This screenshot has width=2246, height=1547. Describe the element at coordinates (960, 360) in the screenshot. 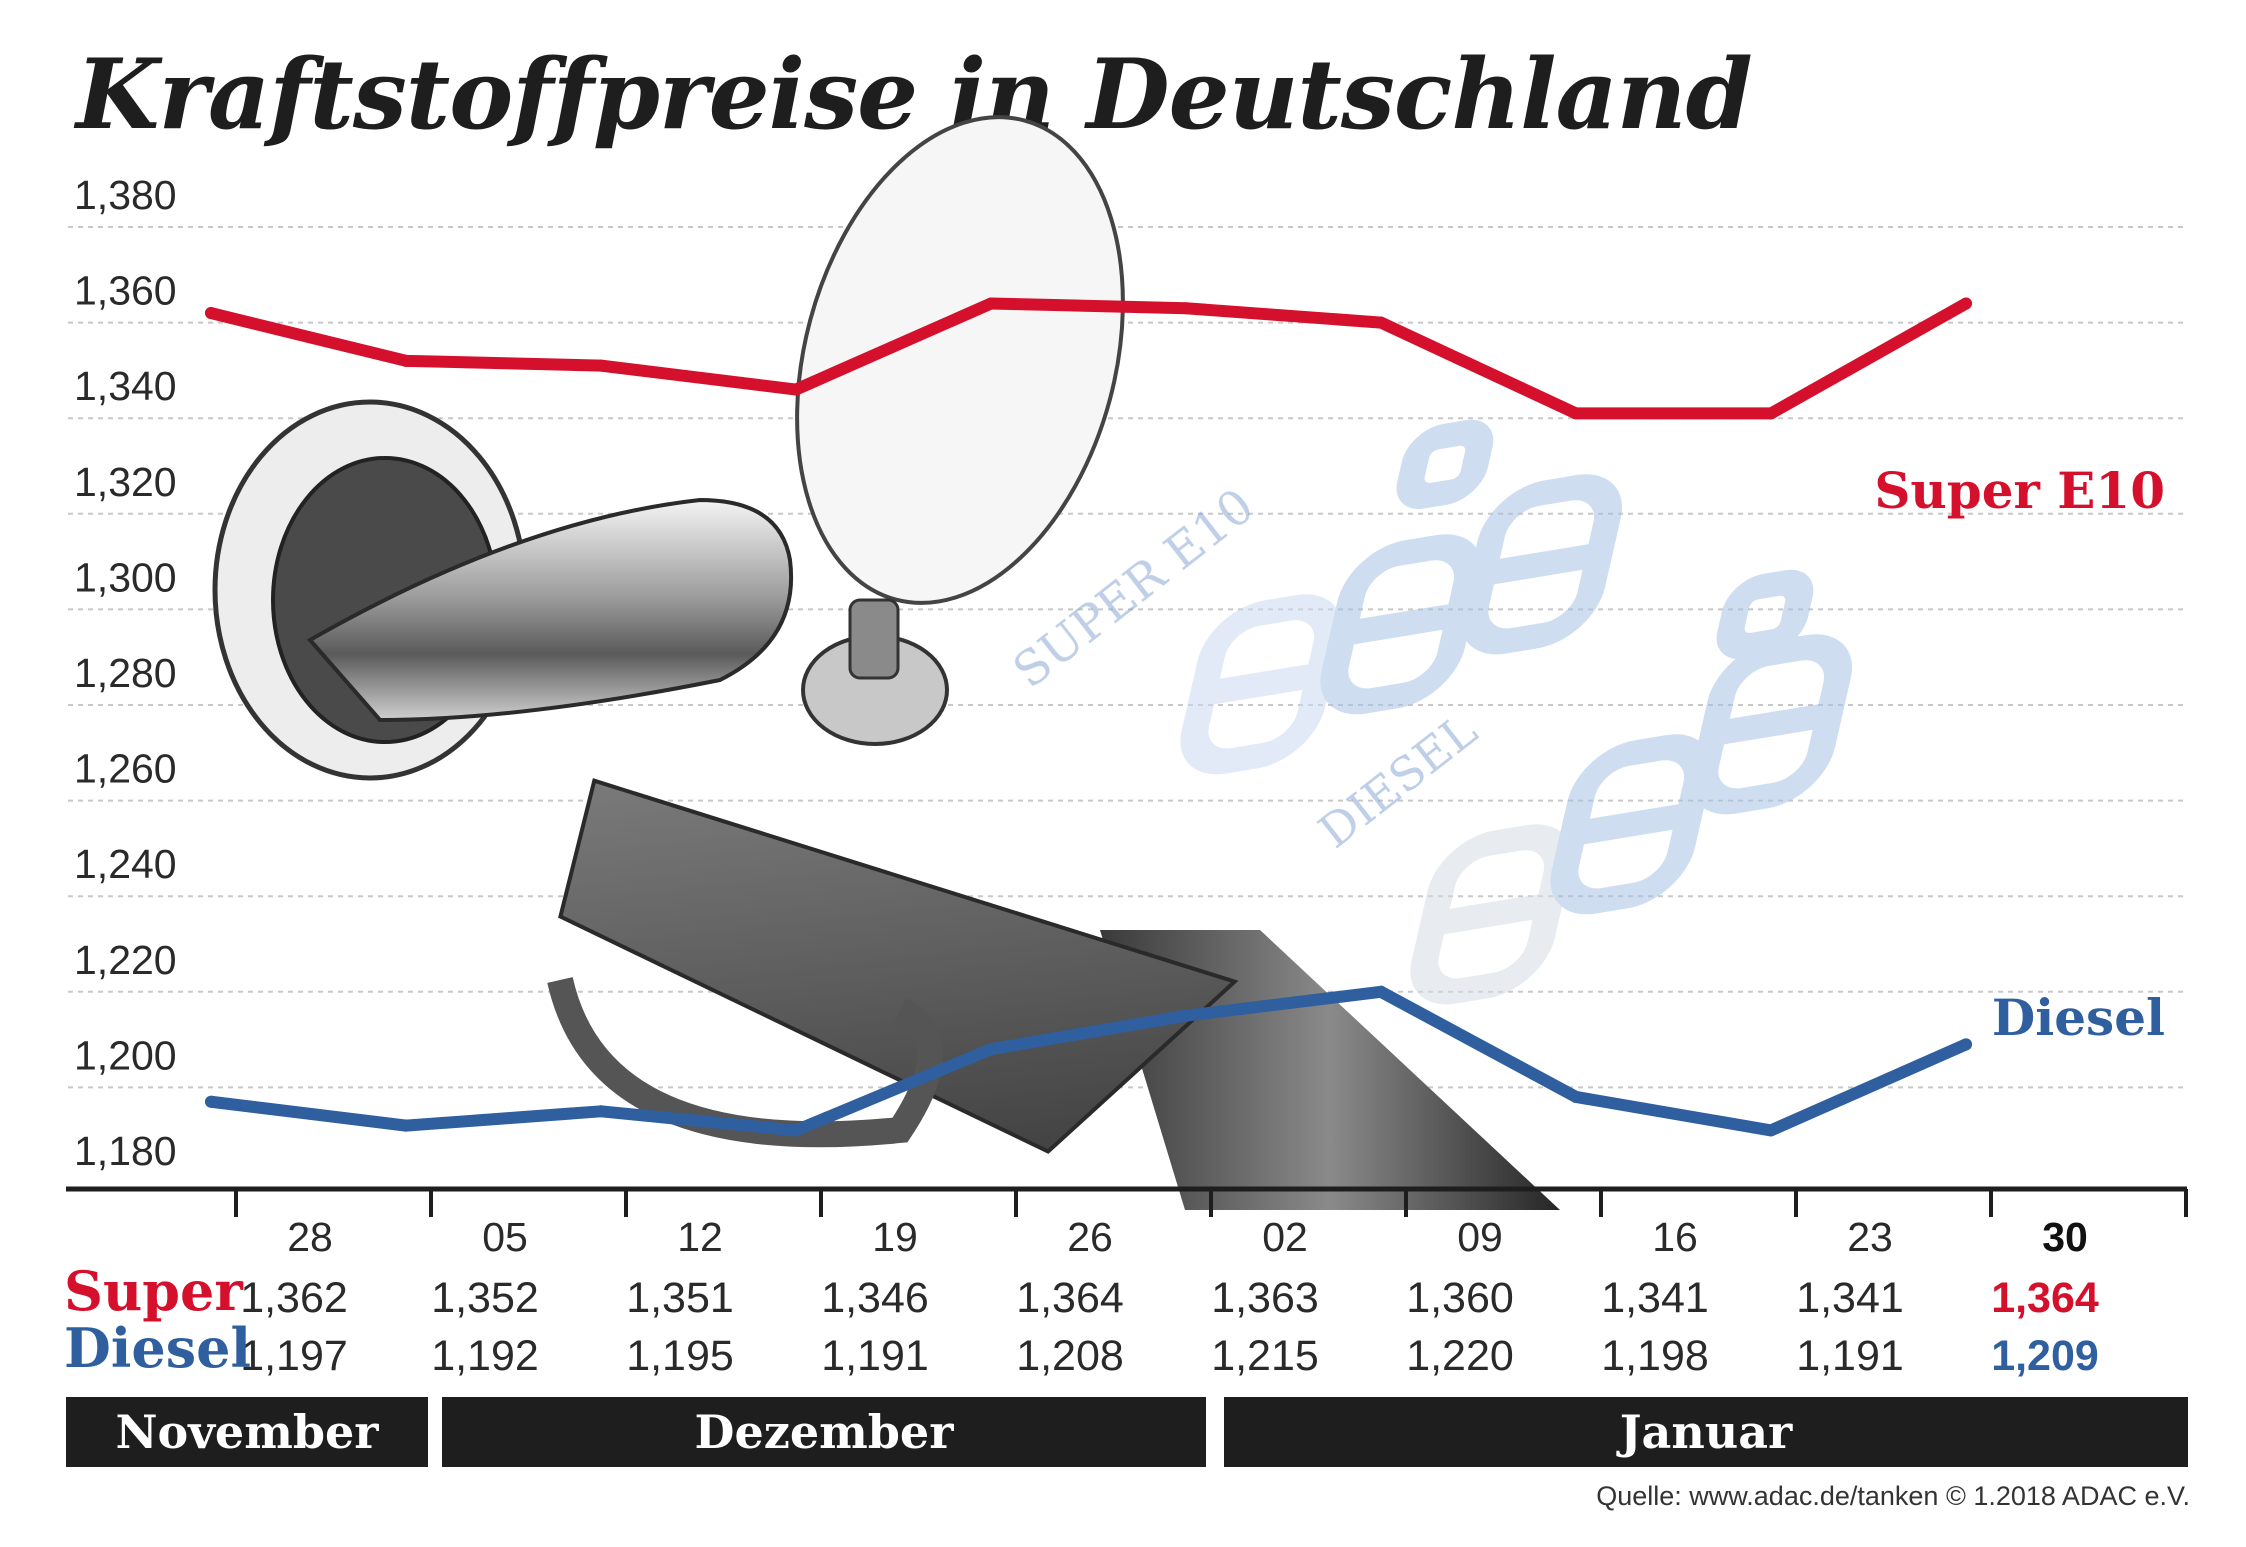

I see `fuel-flap-door` at that location.